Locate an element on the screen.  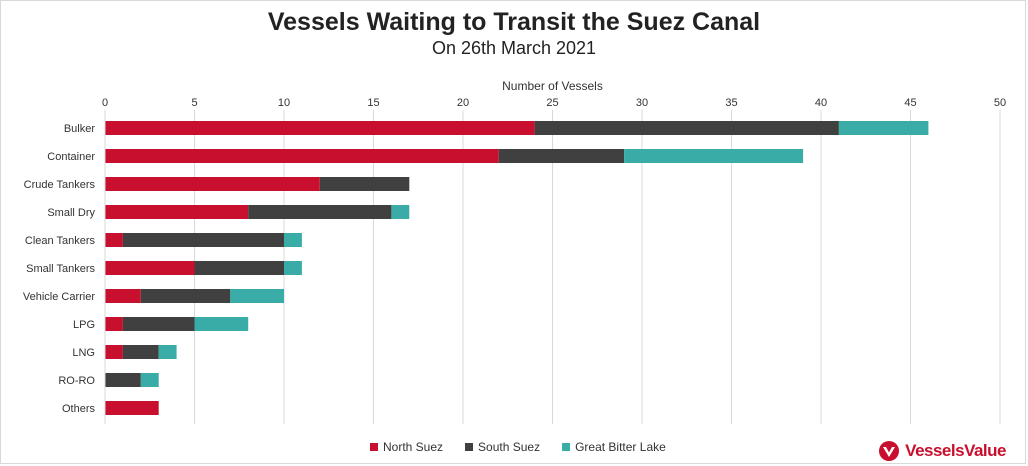
legend-item-south-suez: South Suez is located at coordinates (502, 447).